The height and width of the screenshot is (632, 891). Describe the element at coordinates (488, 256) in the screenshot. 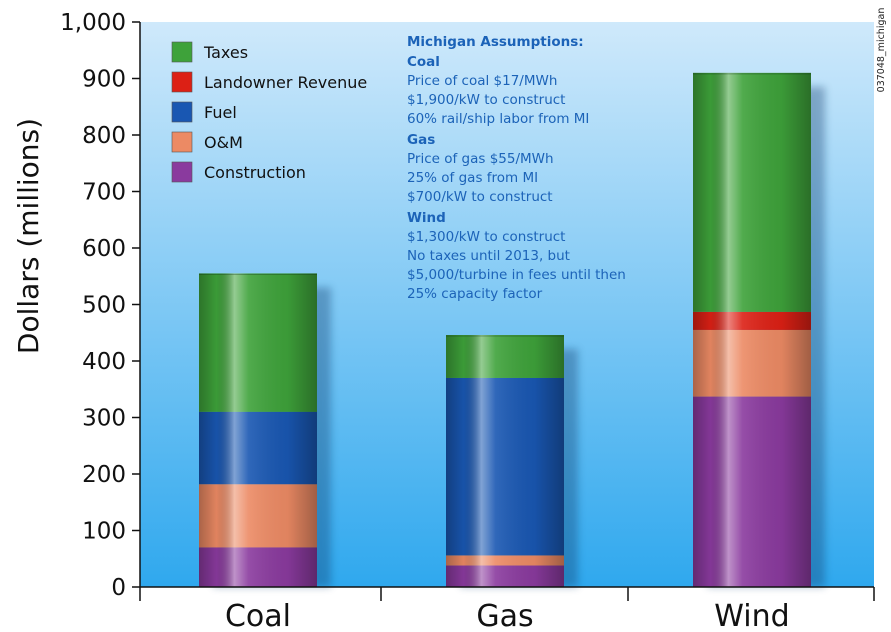

I see `annotation-line: No taxes until 2013, but` at that location.